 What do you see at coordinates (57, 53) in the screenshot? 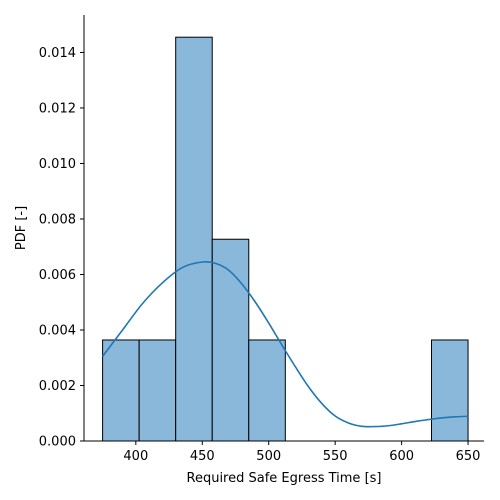
I see `y-tick-label: 0.014` at bounding box center [57, 53].